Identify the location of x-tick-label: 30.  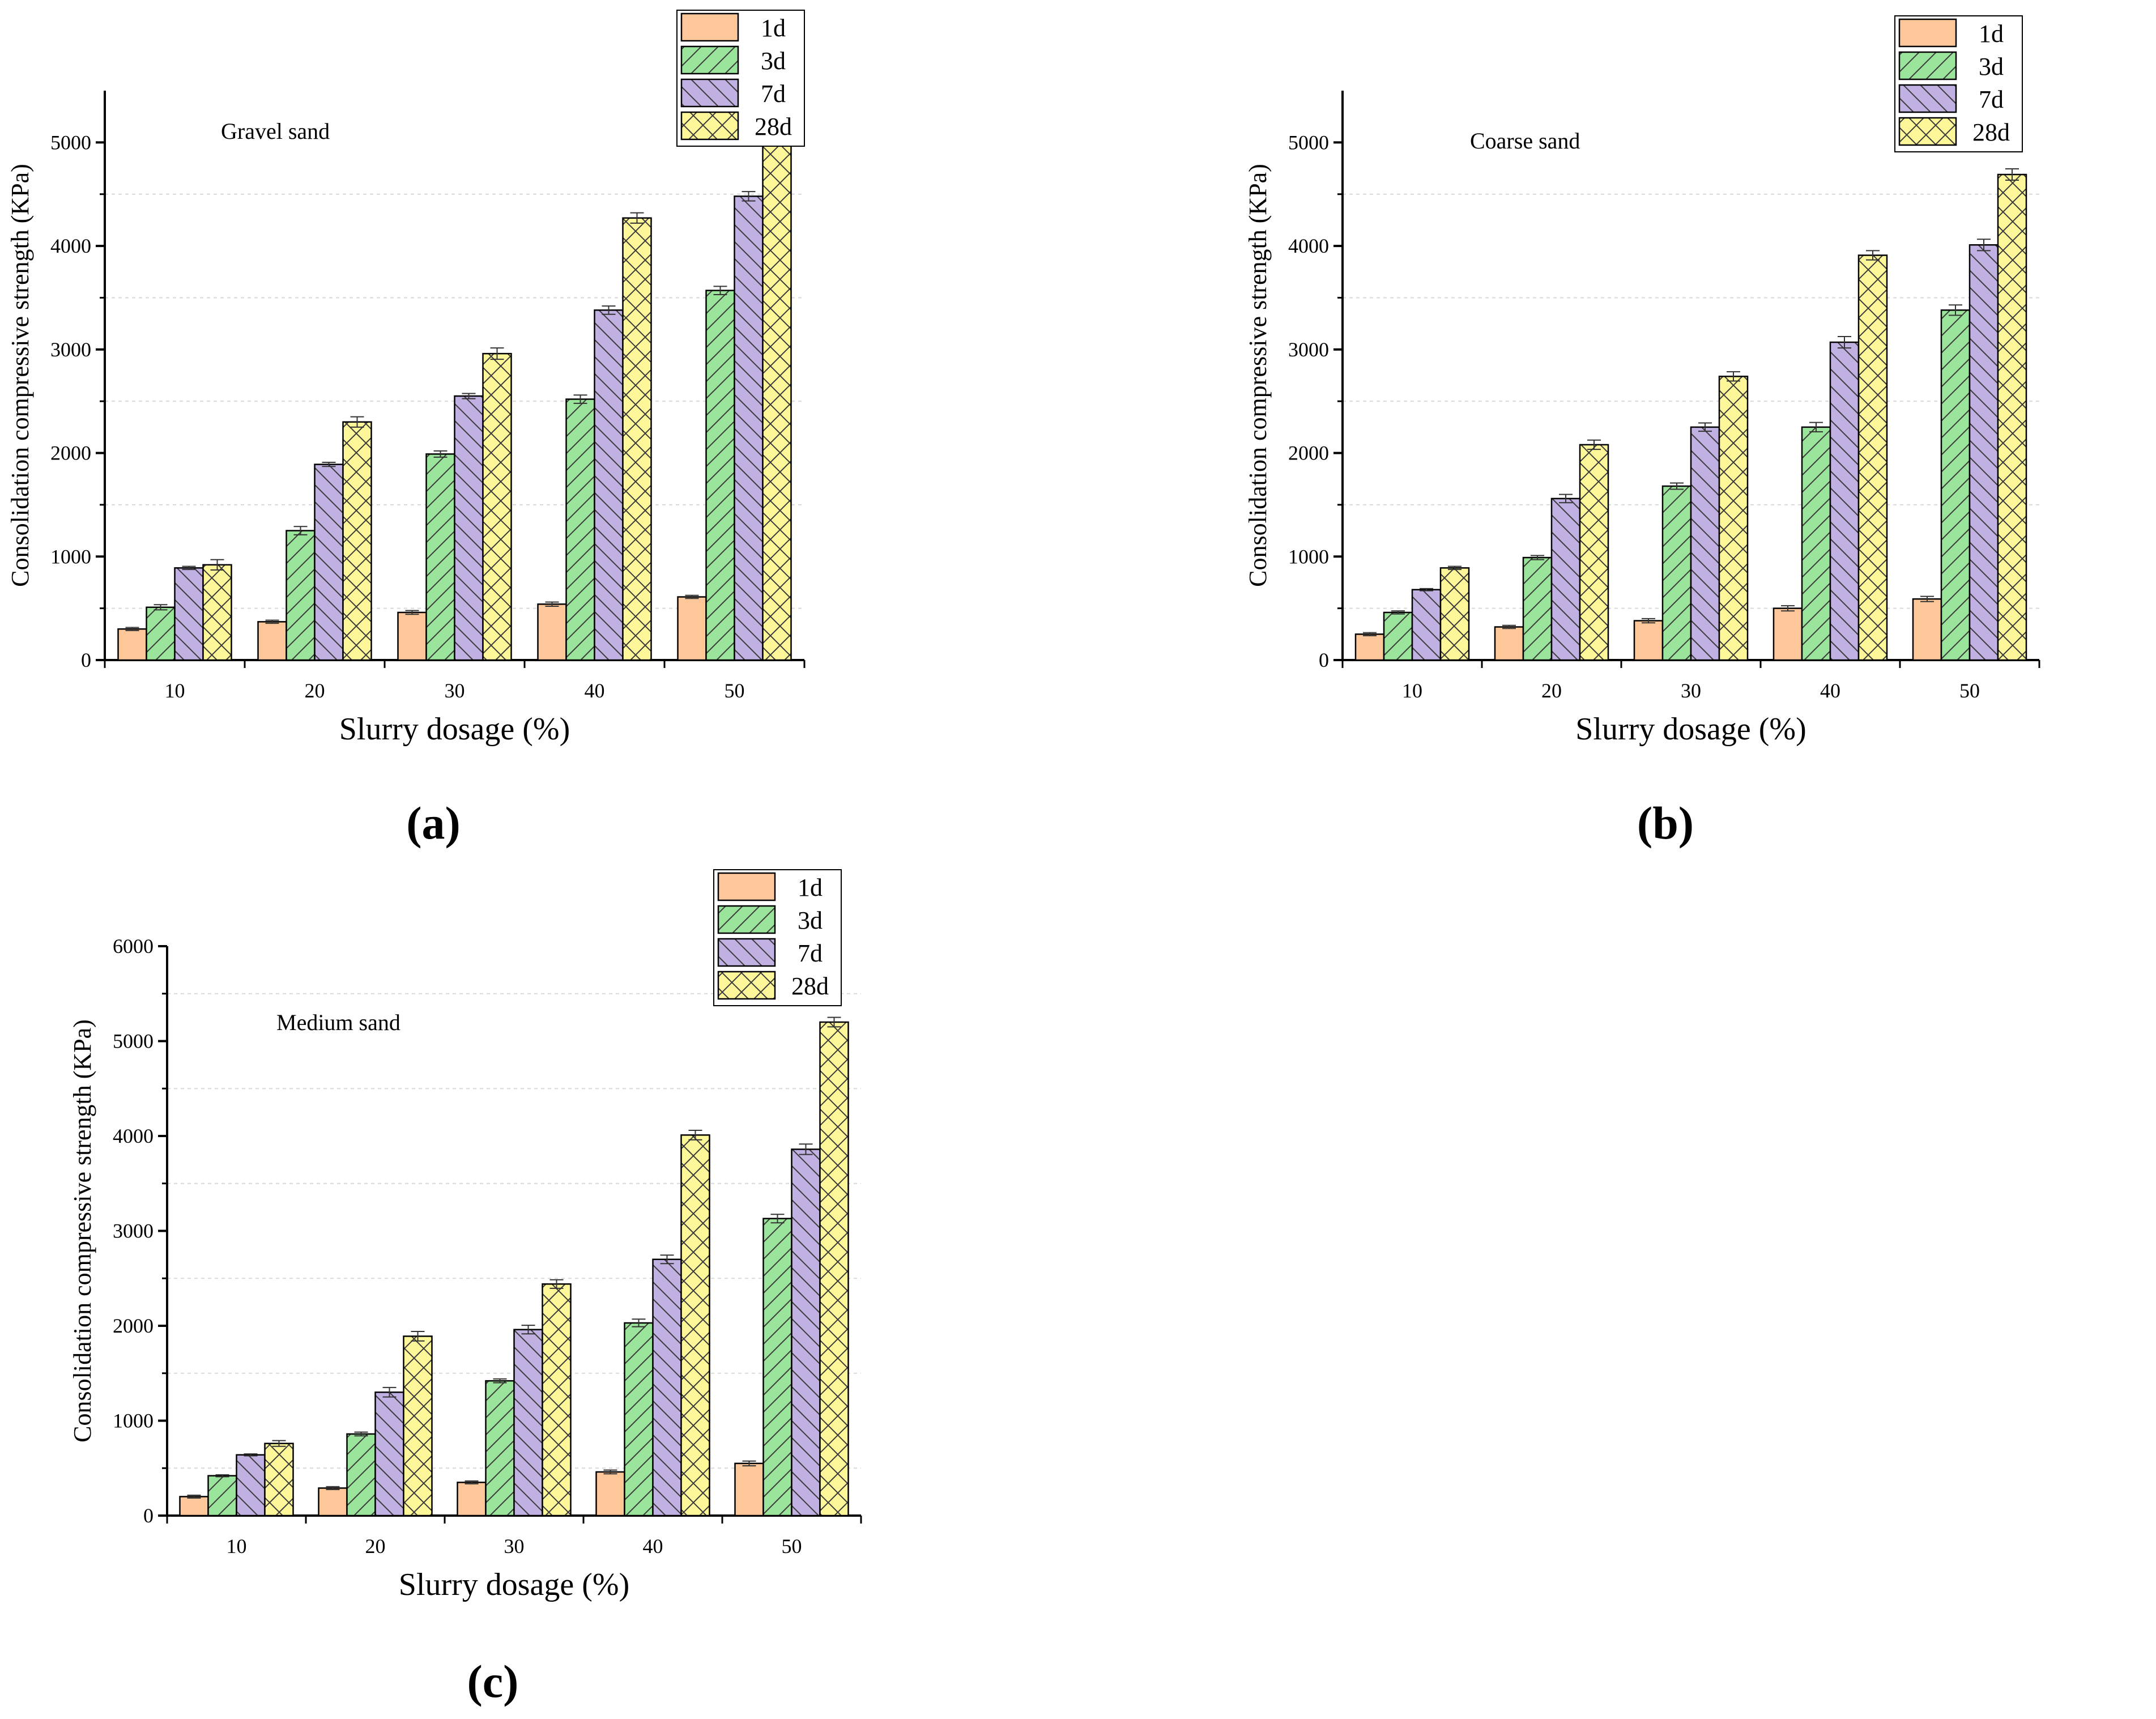
(1691, 690).